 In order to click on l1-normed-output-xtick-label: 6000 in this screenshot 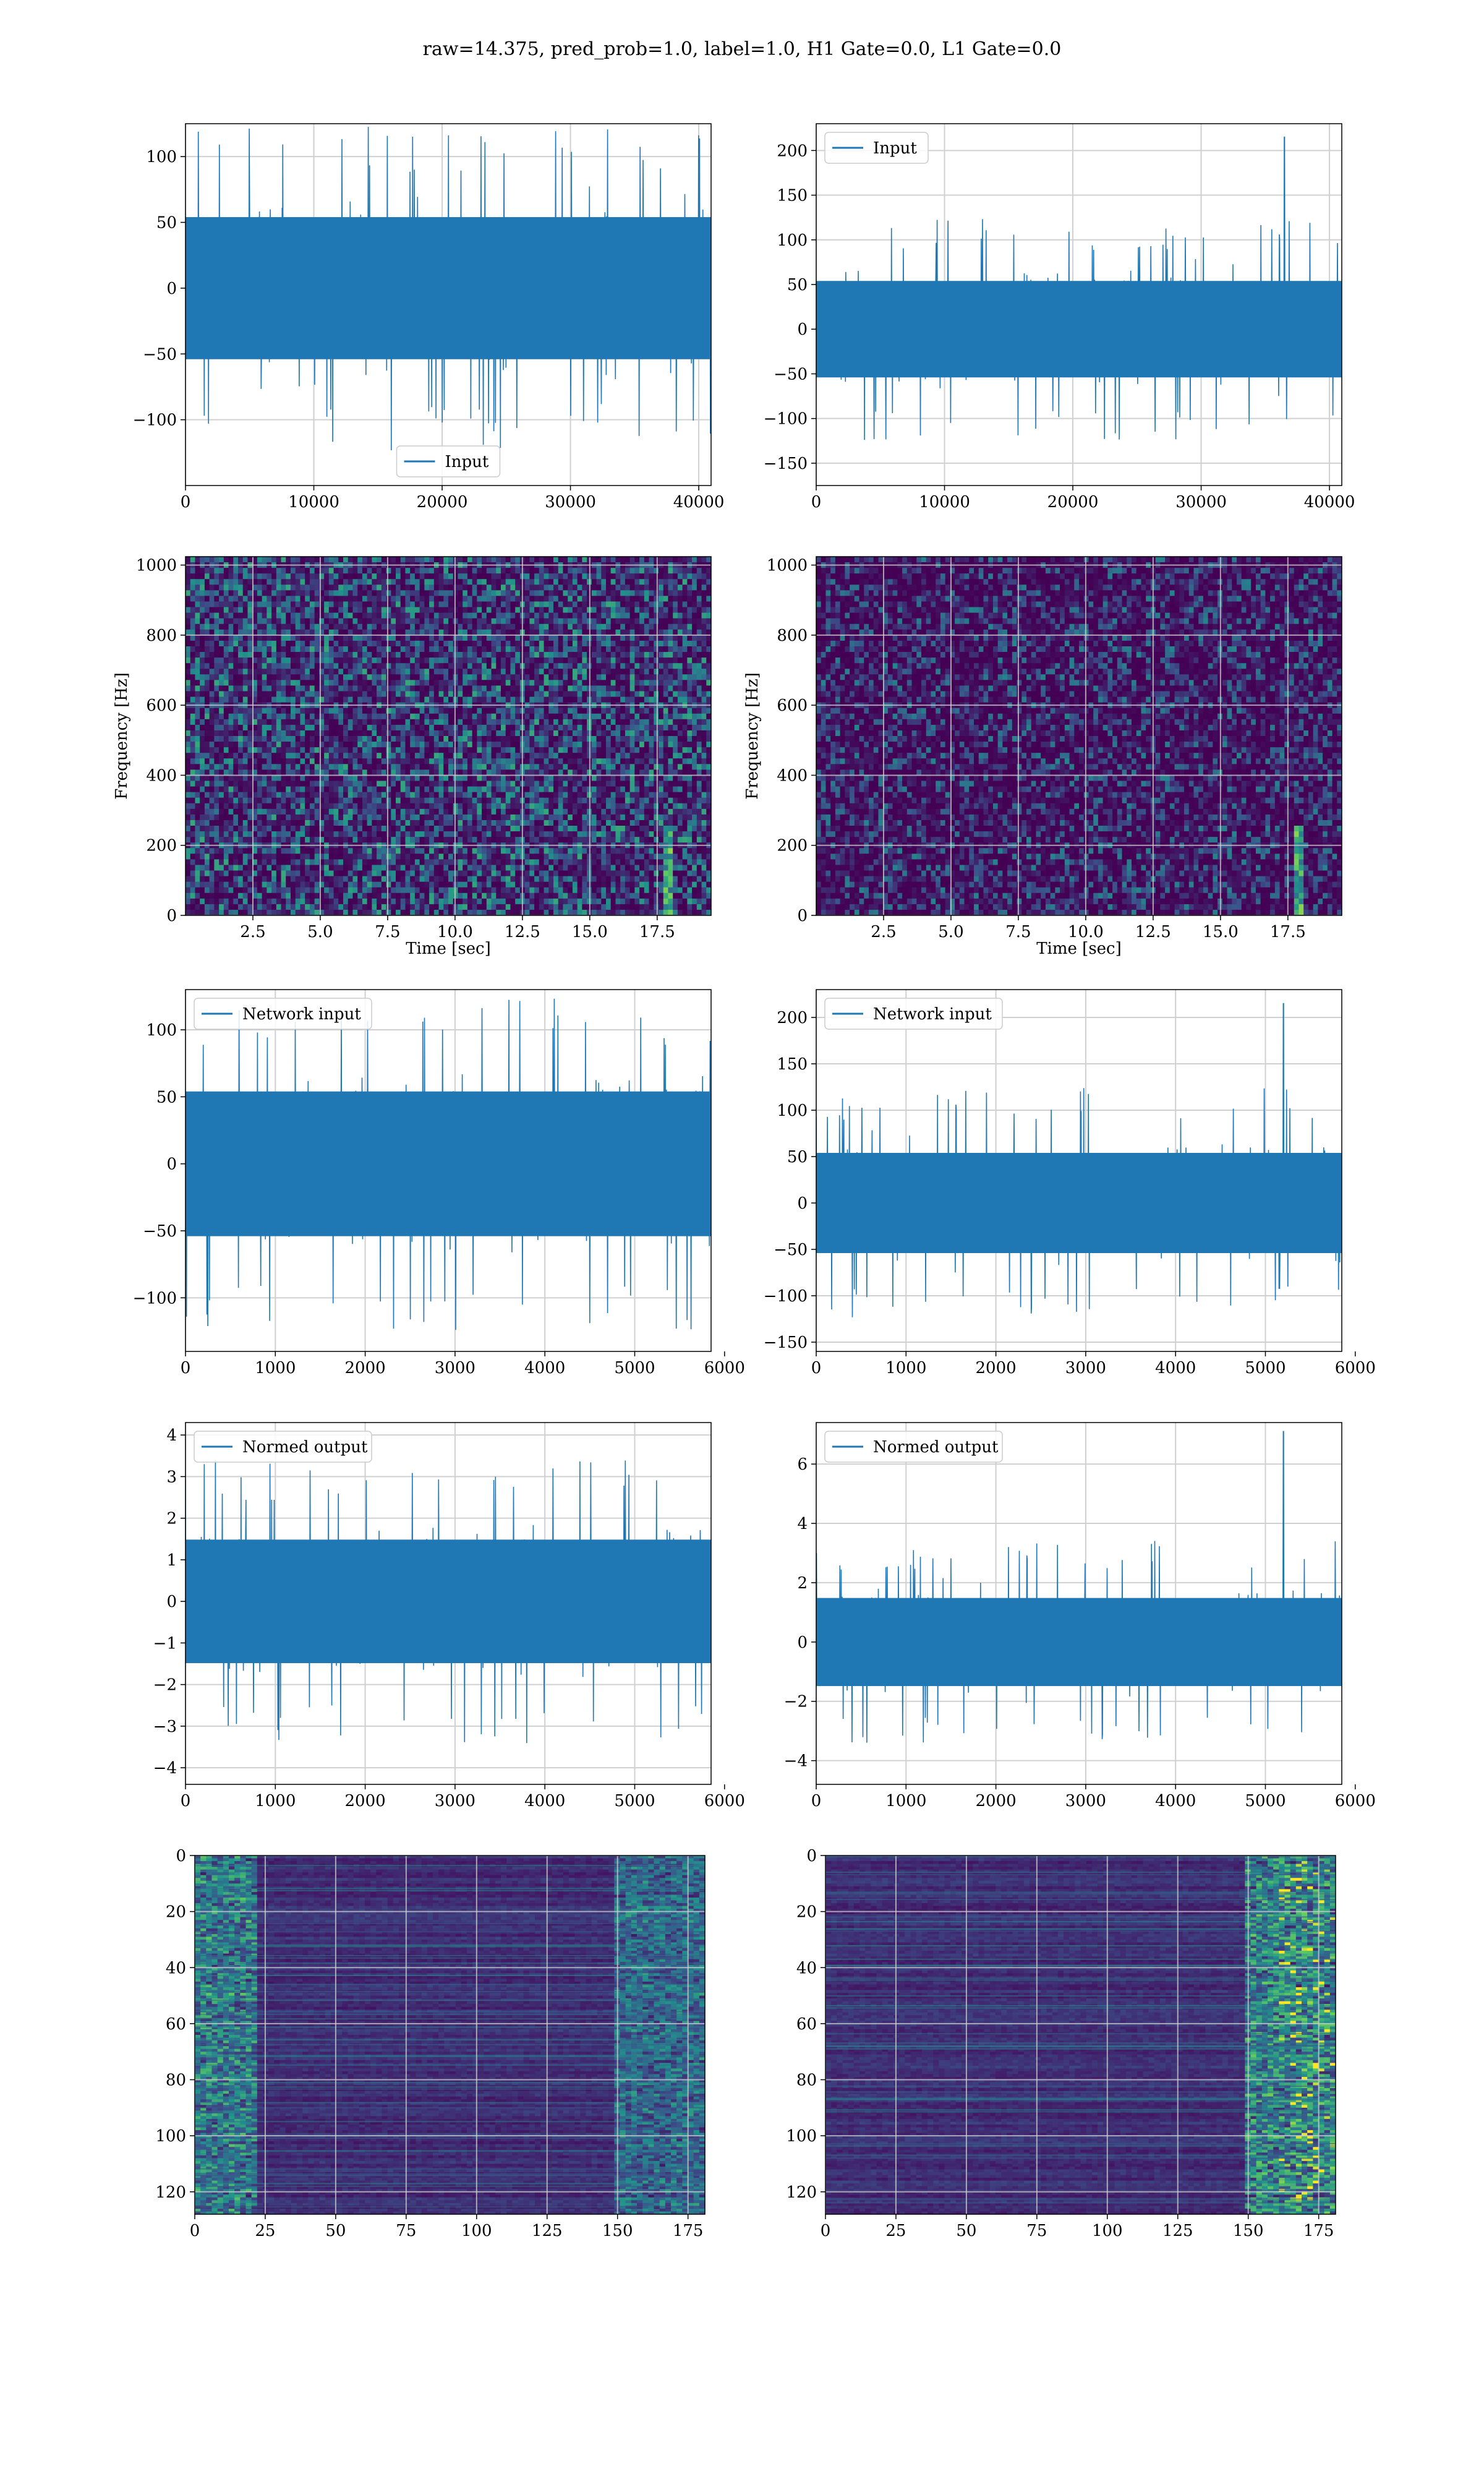, I will do `click(1355, 1801)`.